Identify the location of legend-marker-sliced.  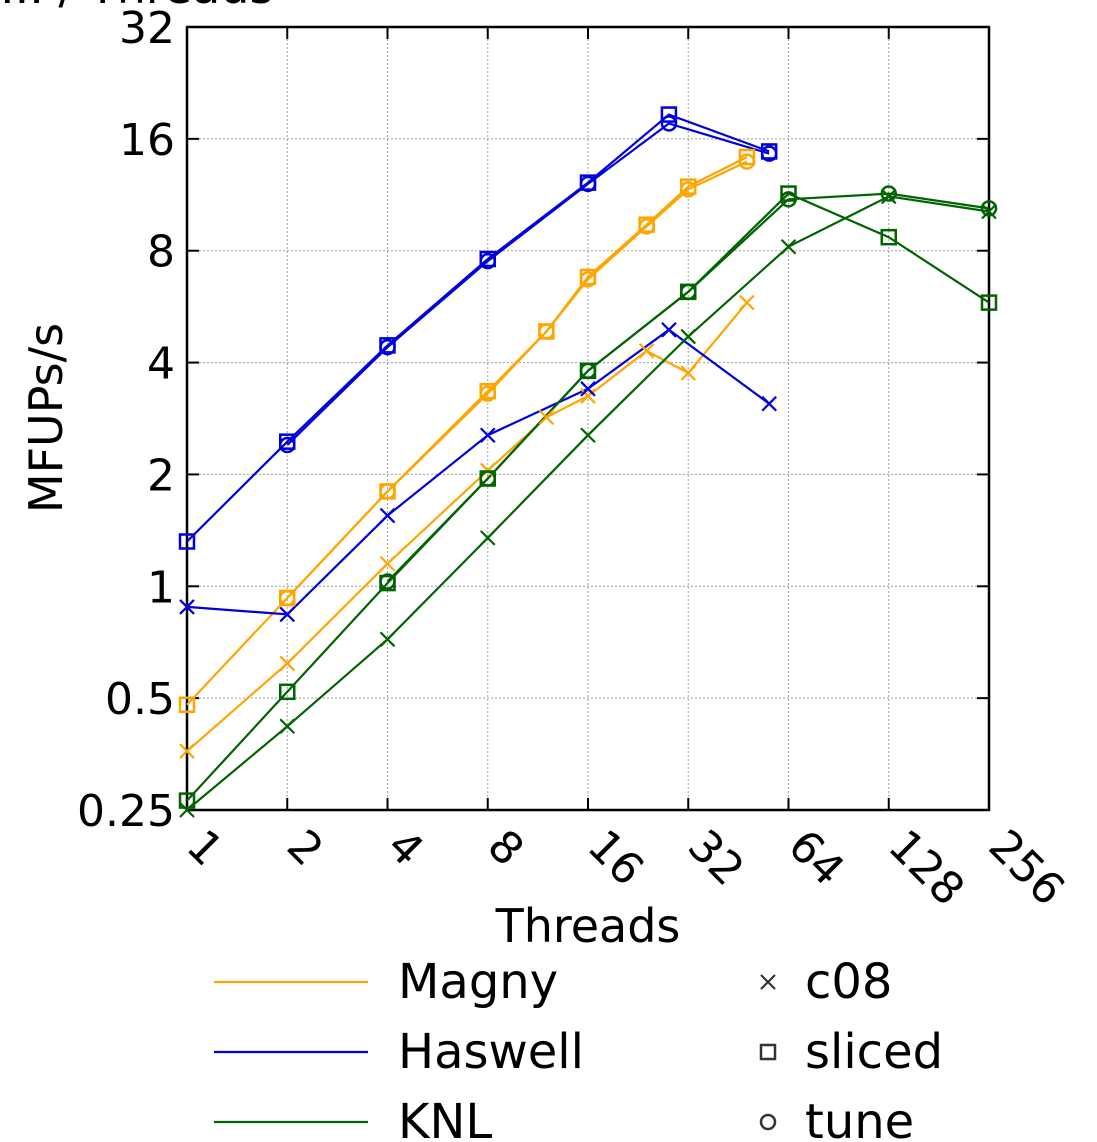
(768, 1052).